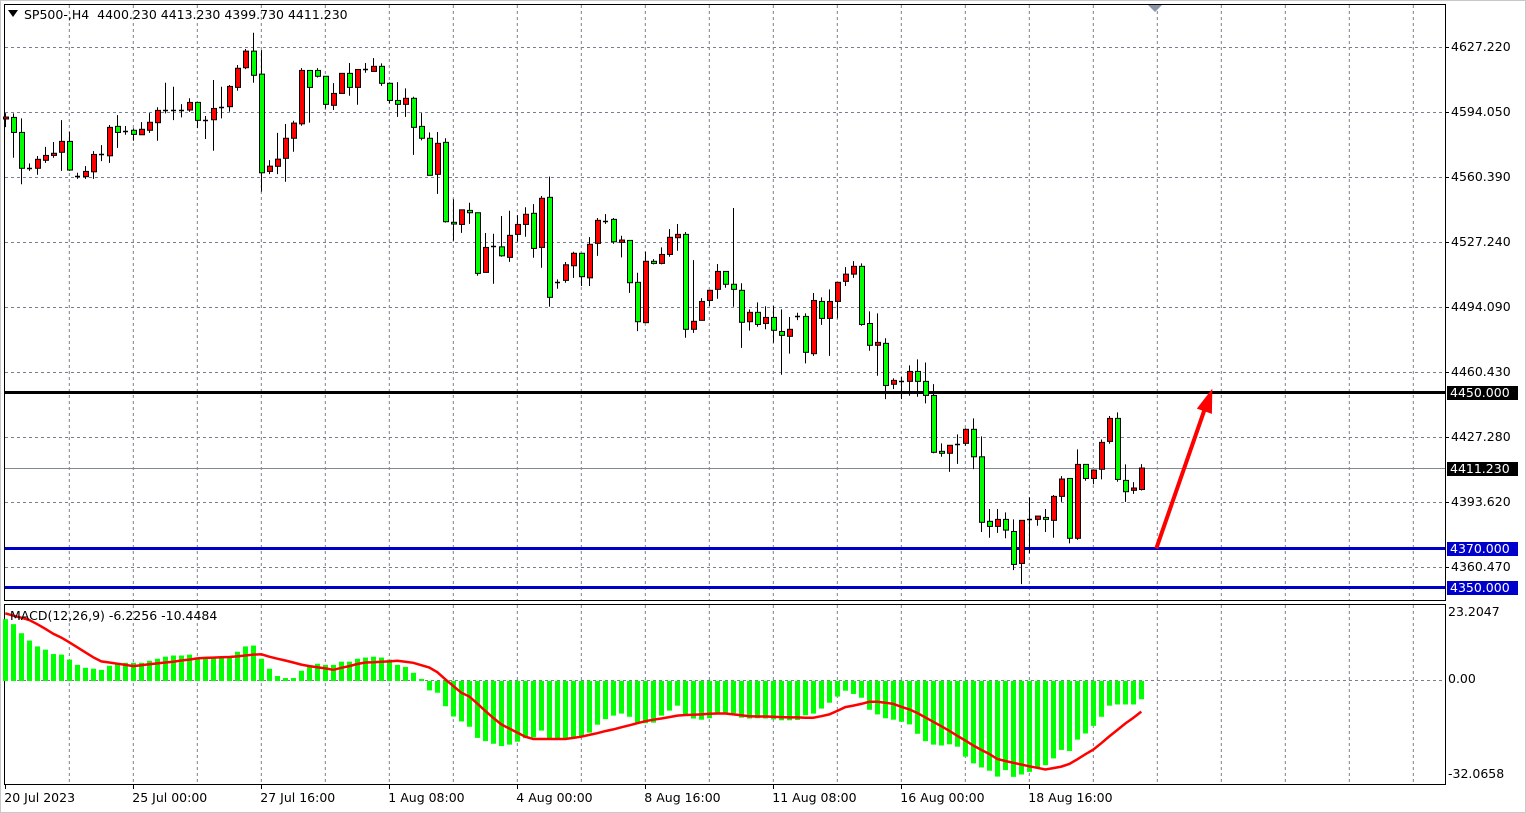 This screenshot has width=1526, height=813. Describe the element at coordinates (814, 797) in the screenshot. I see `time-axis-label: 11 Aug 08:00` at that location.